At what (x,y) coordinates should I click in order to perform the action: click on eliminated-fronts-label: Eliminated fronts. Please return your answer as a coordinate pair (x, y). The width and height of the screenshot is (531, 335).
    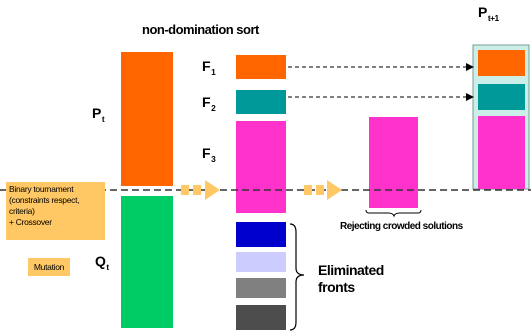
    Looking at the image, I should click on (351, 279).